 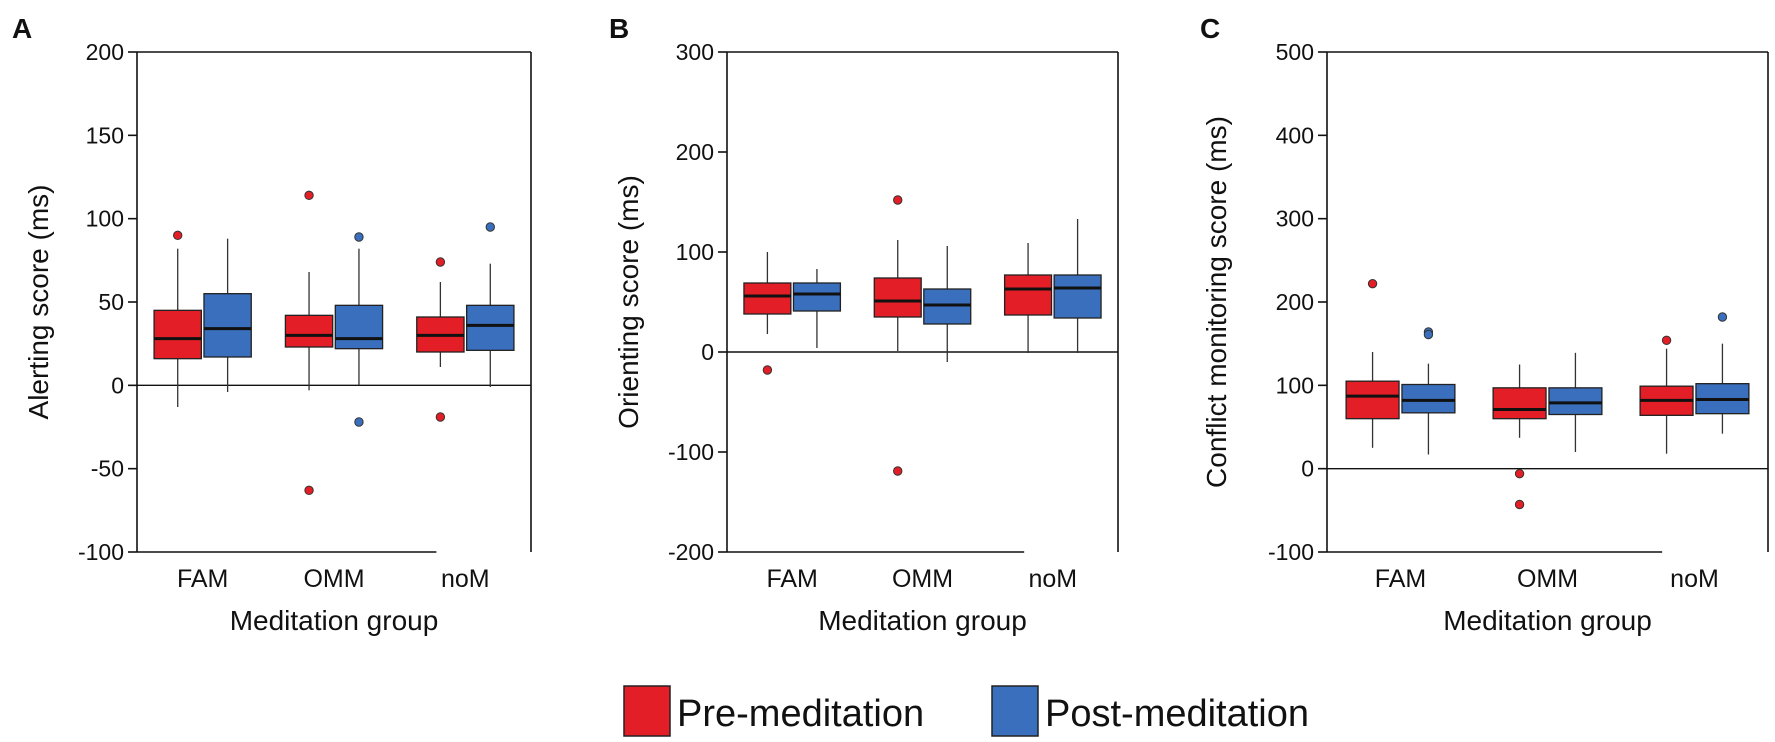 What do you see at coordinates (22, 28) in the screenshot?
I see `panel-letter: A` at bounding box center [22, 28].